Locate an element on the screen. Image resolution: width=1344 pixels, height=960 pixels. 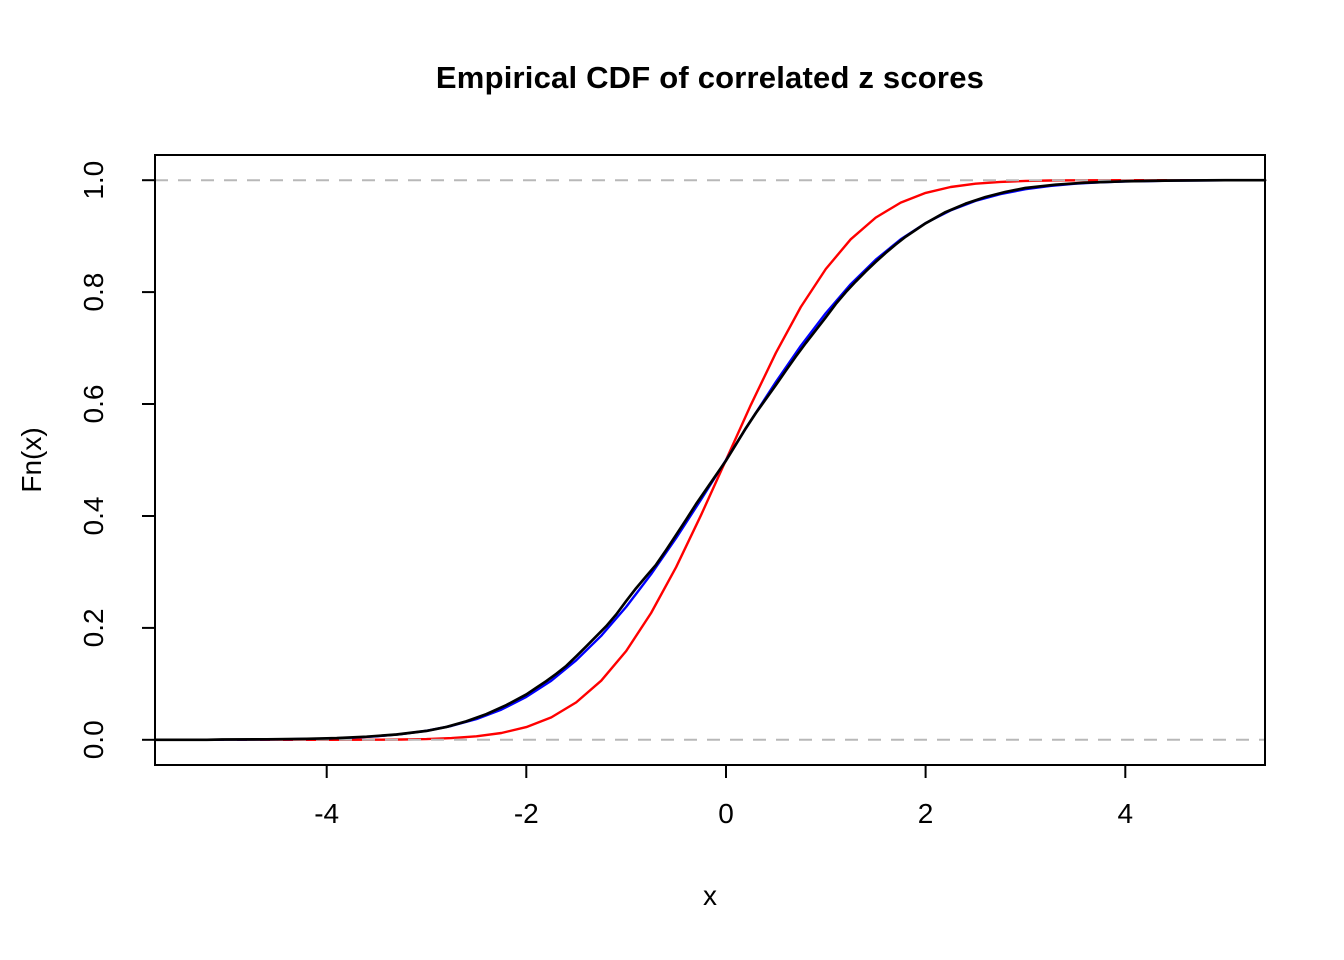
y-tick-label: 0.2 is located at coordinates (93, 627).